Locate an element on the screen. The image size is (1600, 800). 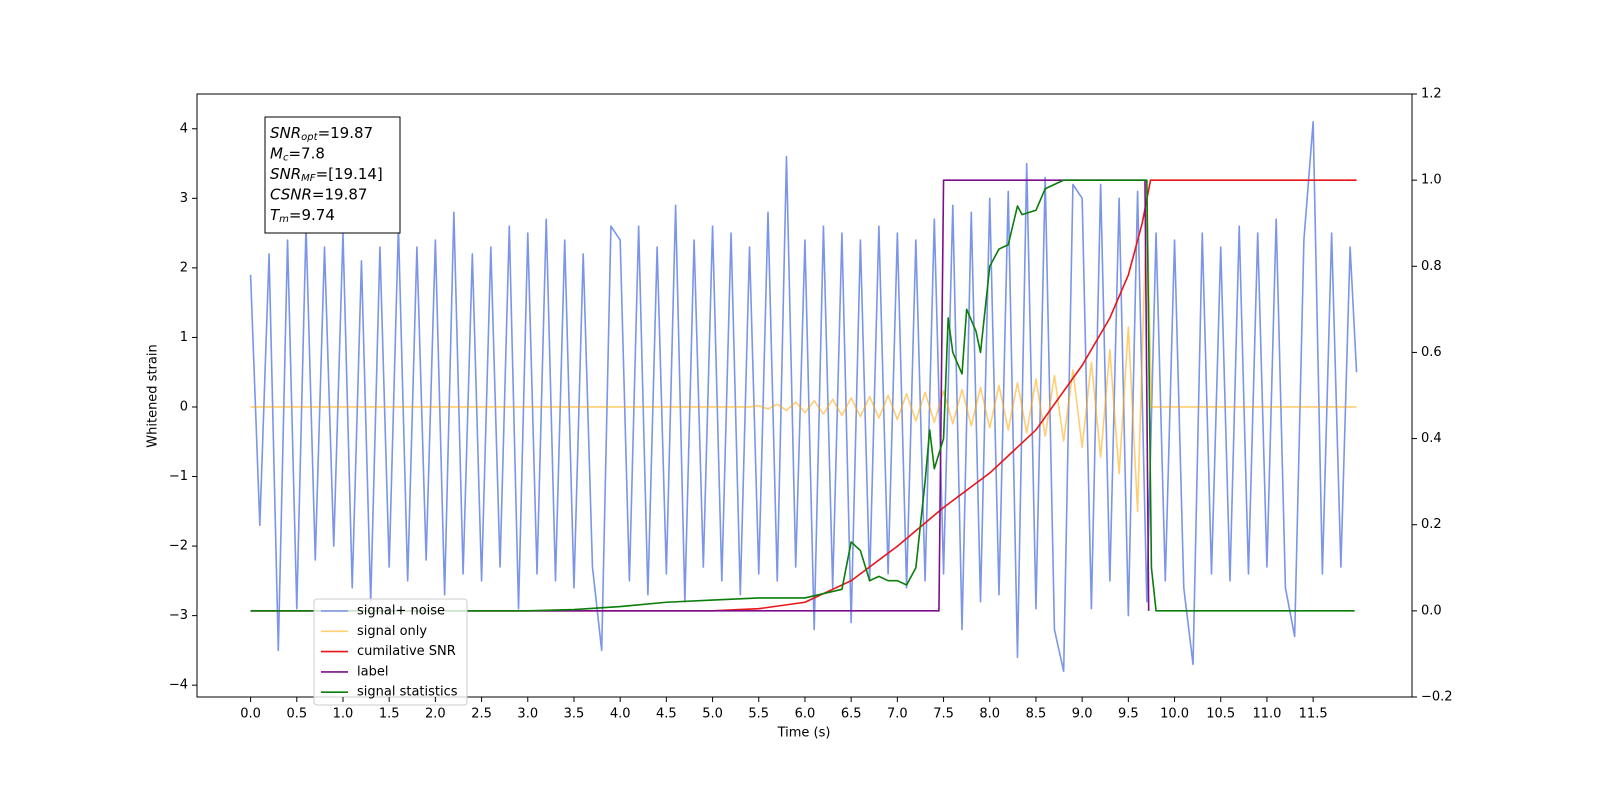
annotation-line: SNRopt=19.87 is located at coordinates (321, 134).